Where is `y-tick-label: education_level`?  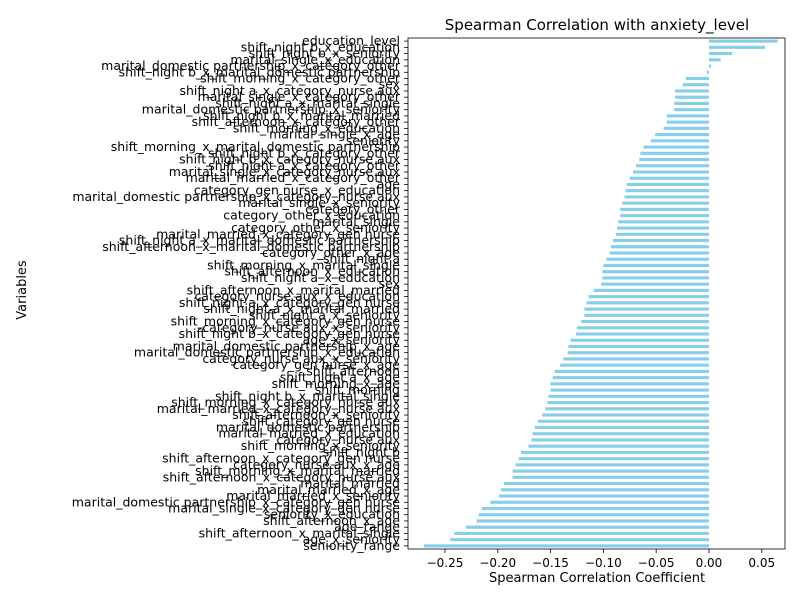 y-tick-label: education_level is located at coordinates (351, 40).